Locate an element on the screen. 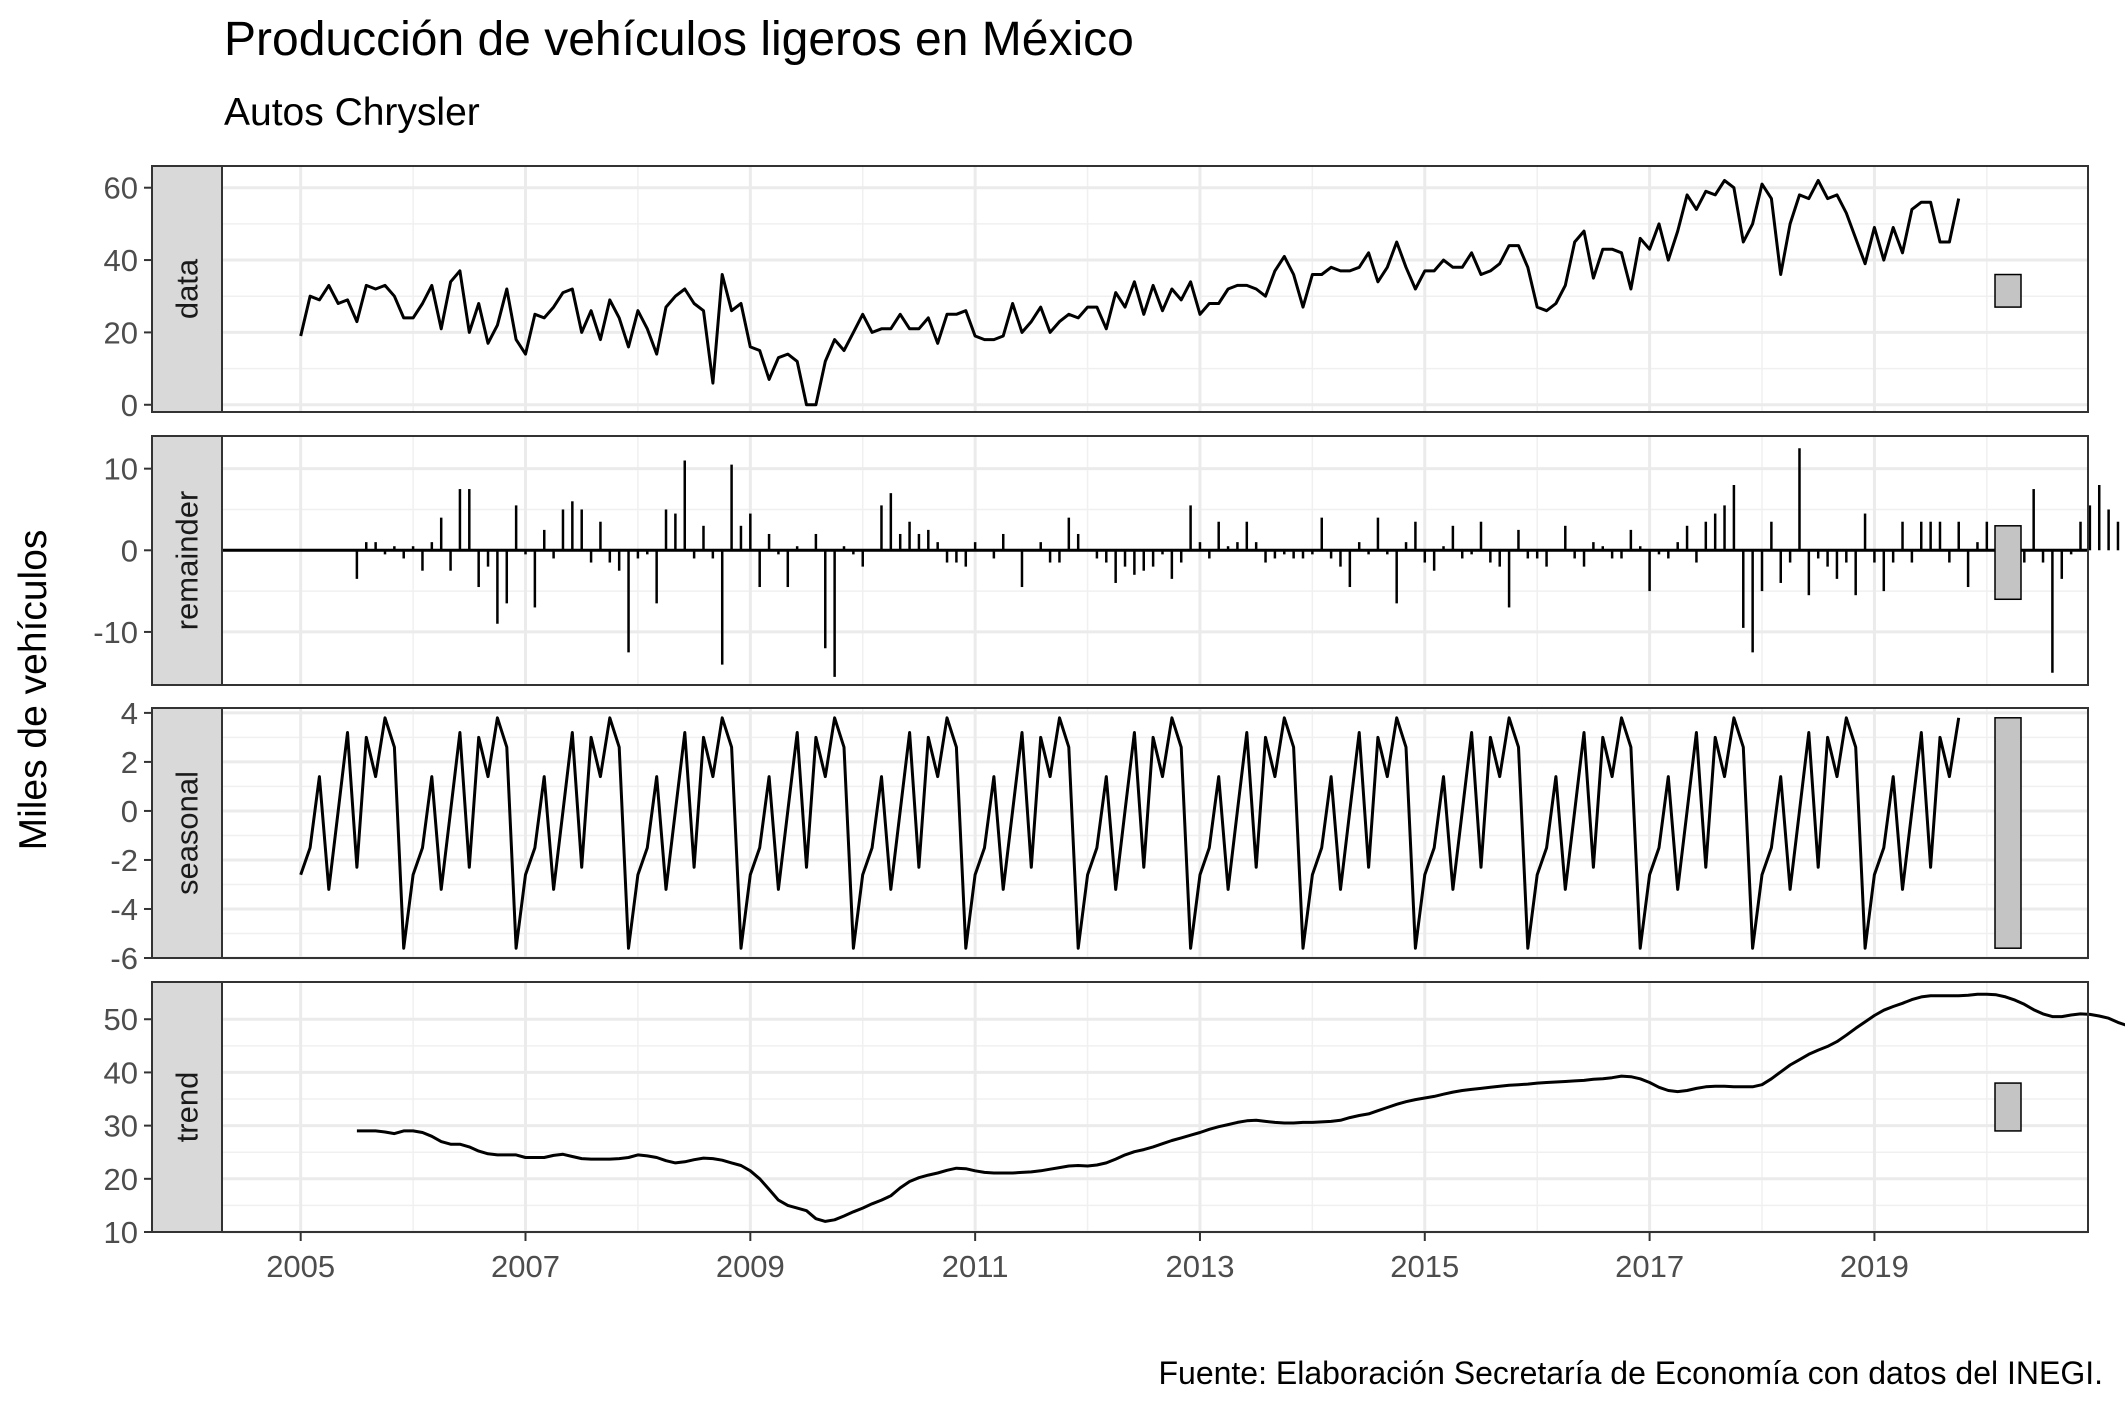  y-tick-label: -6 is located at coordinates (124, 958).